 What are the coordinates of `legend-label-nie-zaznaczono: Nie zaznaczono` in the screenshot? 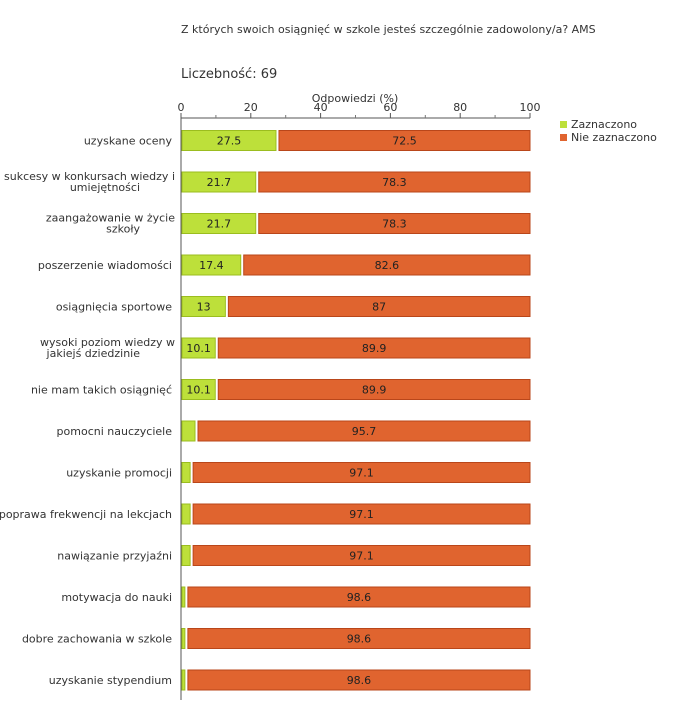 It's located at (614, 137).